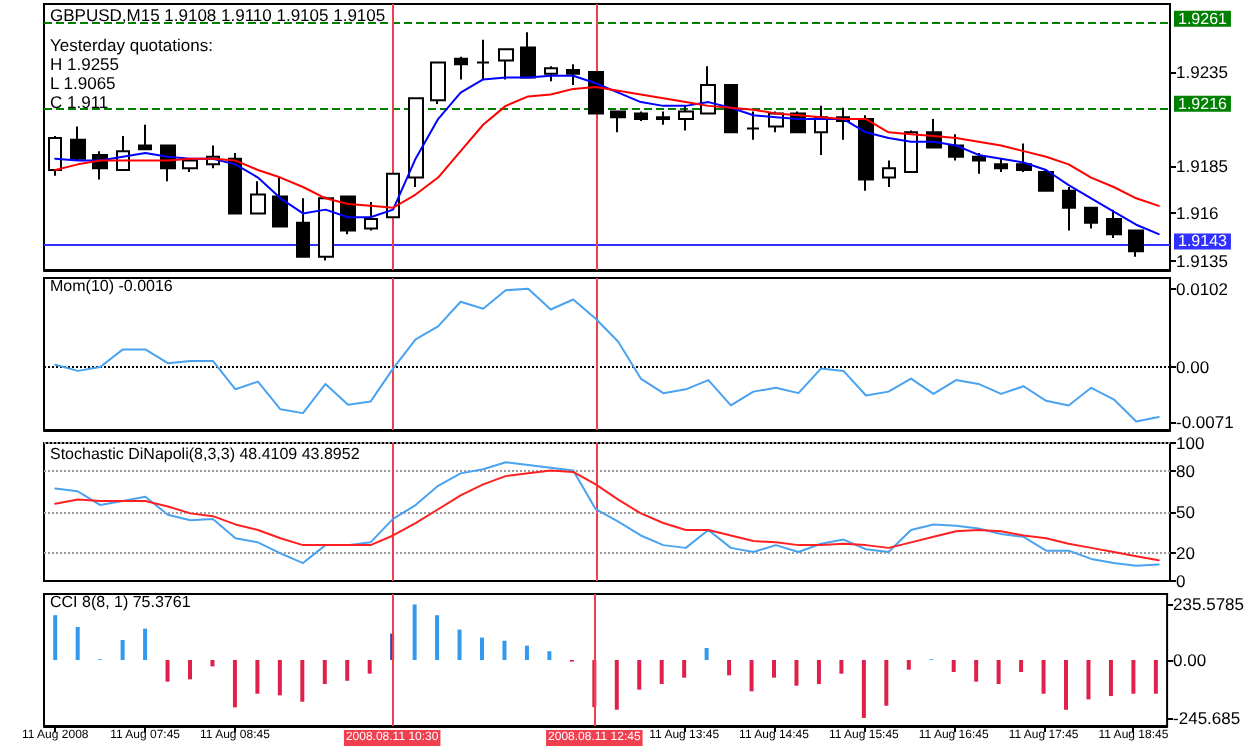  I want to click on y-tick-label: 1.9235, so click(1202, 71).